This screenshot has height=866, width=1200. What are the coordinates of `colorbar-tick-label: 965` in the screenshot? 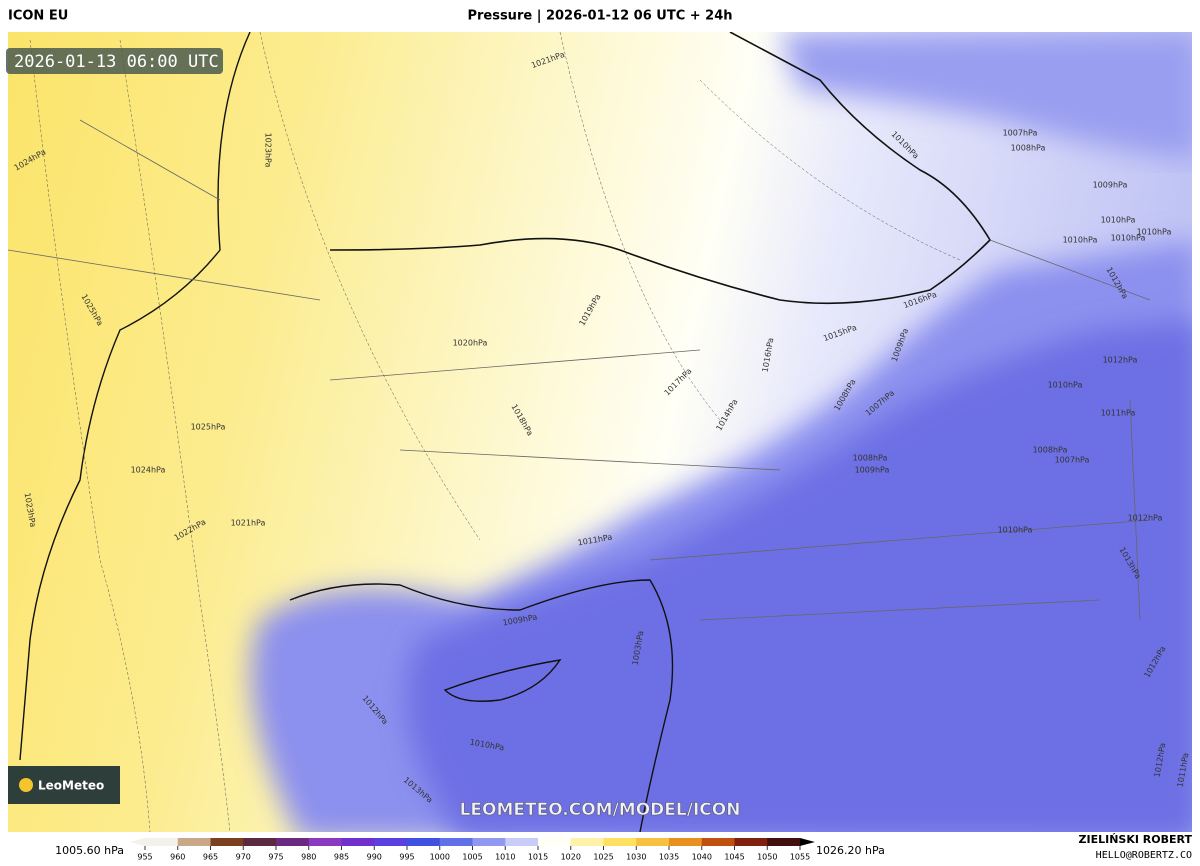 It's located at (210, 857).